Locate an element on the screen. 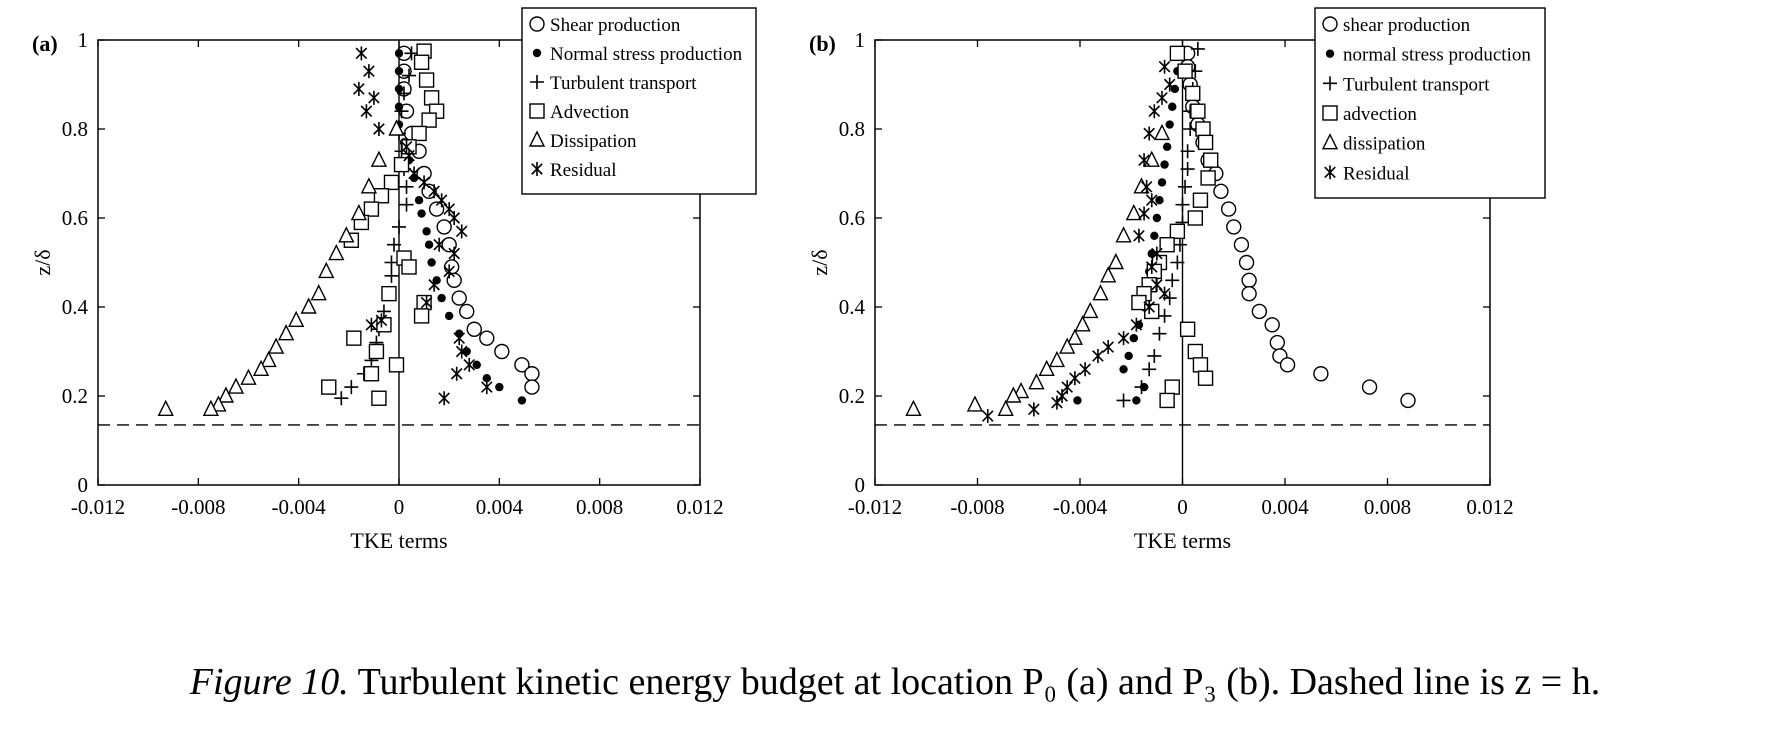 Image resolution: width=1790 pixels, height=739 pixels. legend-entry: Normal stress production is located at coordinates (646, 54).